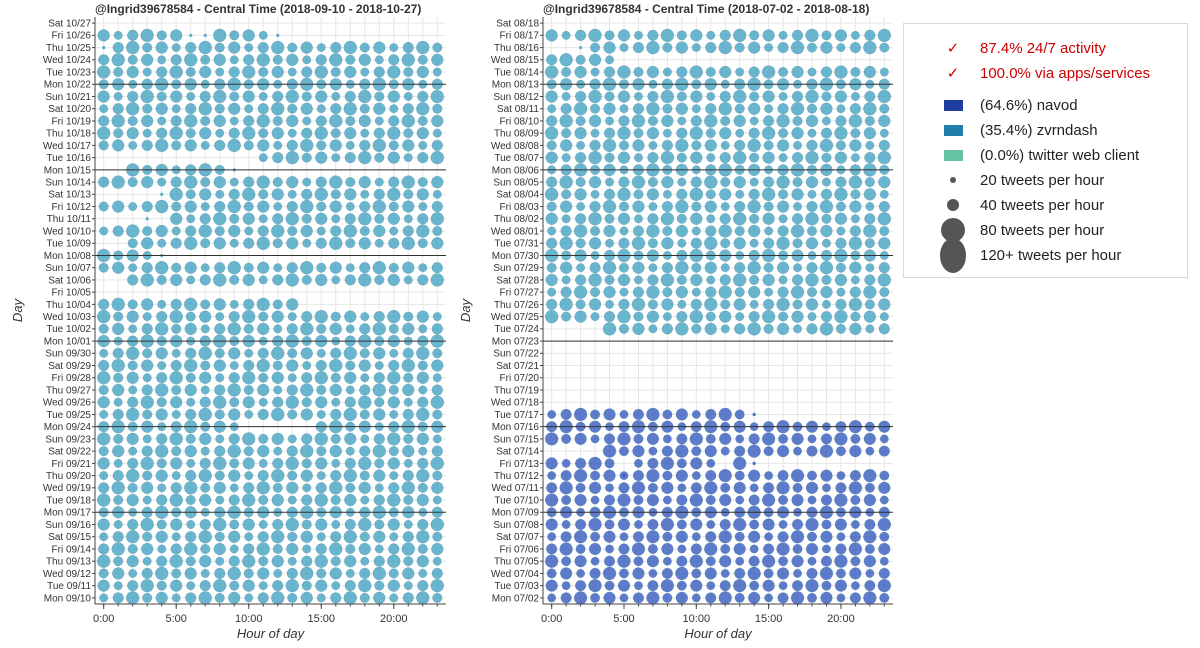 The width and height of the screenshot is (1200, 648). I want to click on y-tick-label: Fri 10/05, so click(72, 293).